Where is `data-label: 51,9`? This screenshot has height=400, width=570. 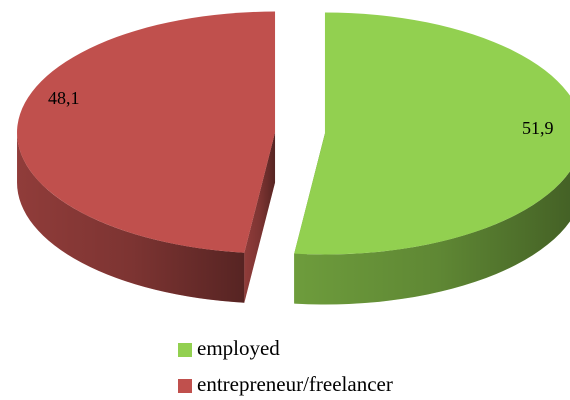
data-label: 51,9 is located at coordinates (538, 128).